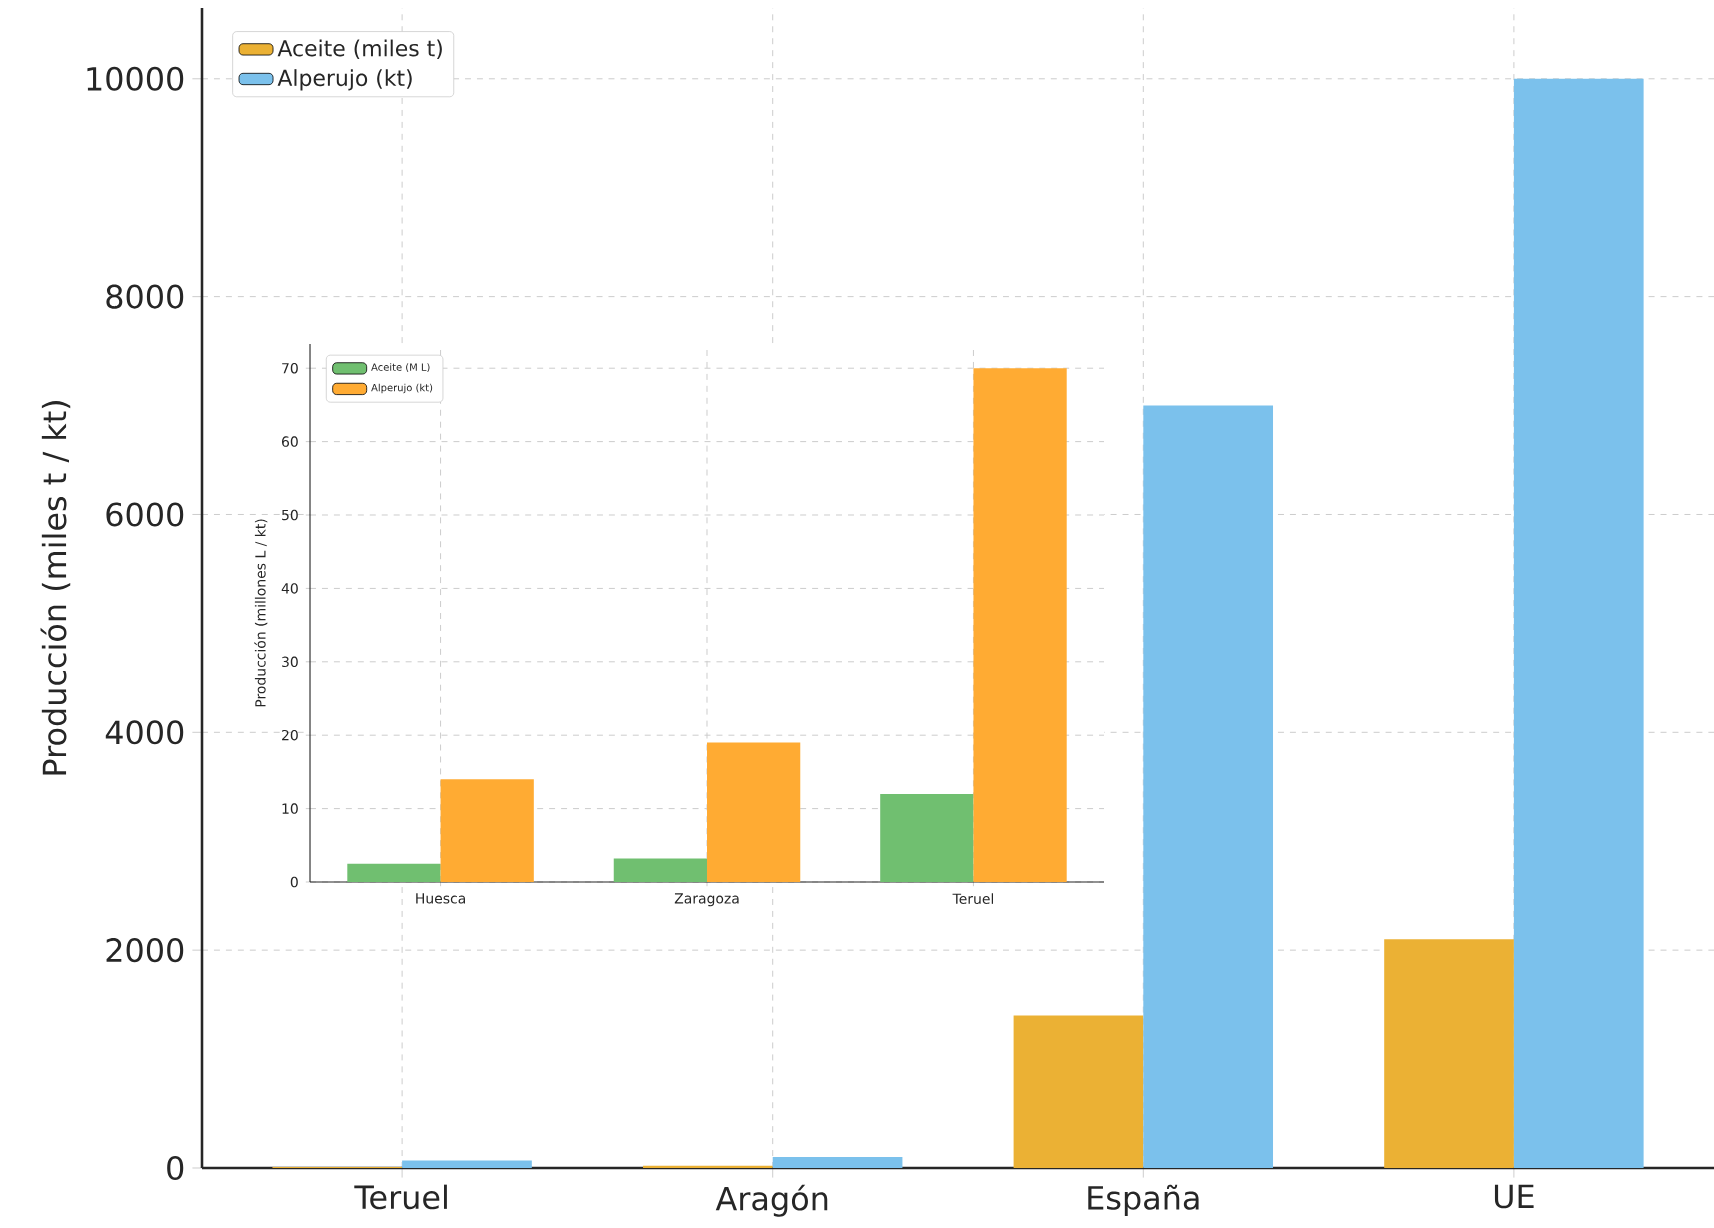 The width and height of the screenshot is (1714, 1228). Describe the element at coordinates (175, 1168) in the screenshot. I see `y-tick-label: 0` at that location.